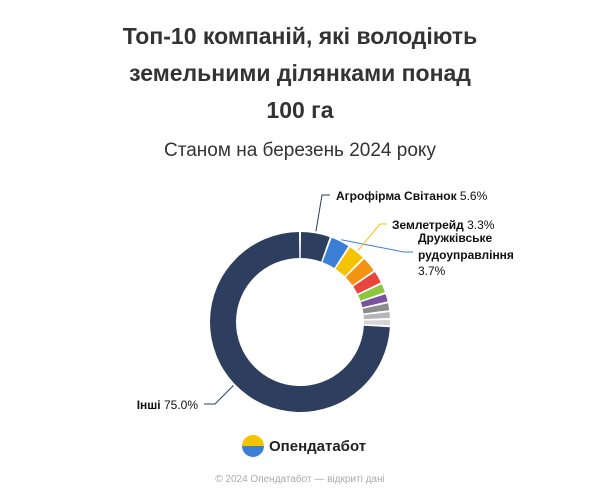 Image resolution: width=600 pixels, height=500 pixels. I want to click on footer-text: © 2024 Опендатабот — відкриті дані, so click(300, 479).